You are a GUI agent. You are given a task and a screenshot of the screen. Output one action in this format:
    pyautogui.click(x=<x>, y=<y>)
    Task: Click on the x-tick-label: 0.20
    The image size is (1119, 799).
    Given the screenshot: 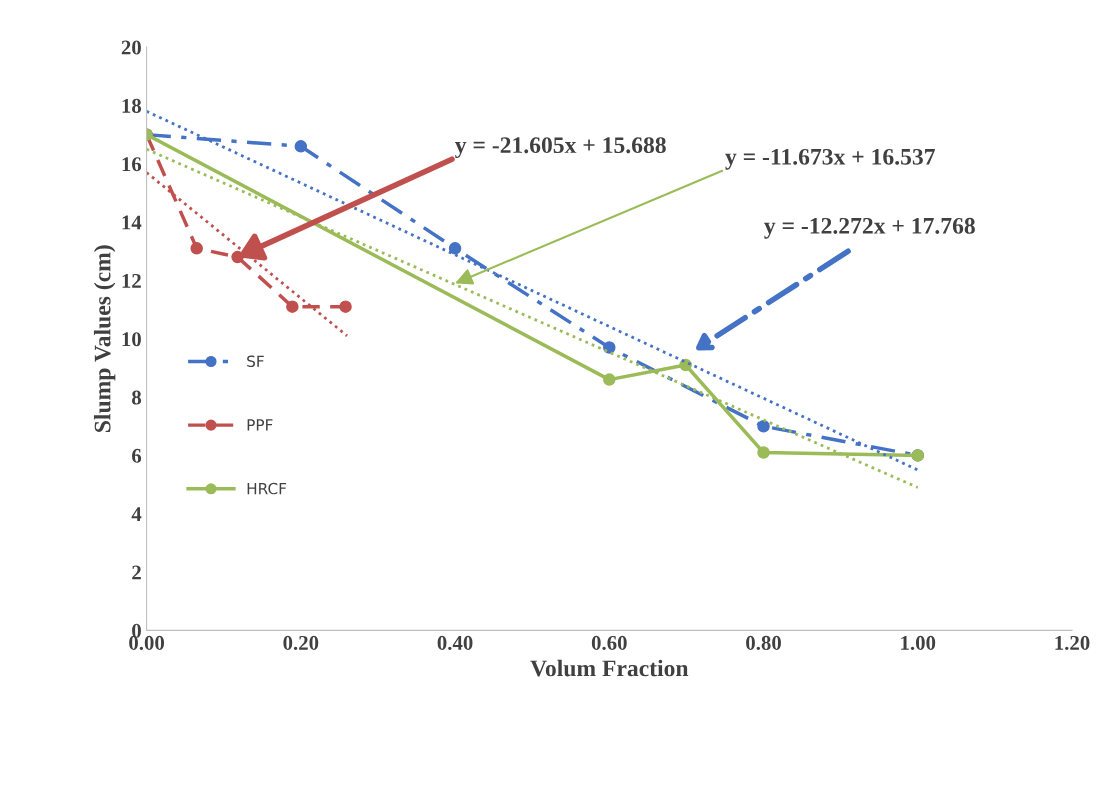 What is the action you would take?
    pyautogui.click(x=301, y=643)
    